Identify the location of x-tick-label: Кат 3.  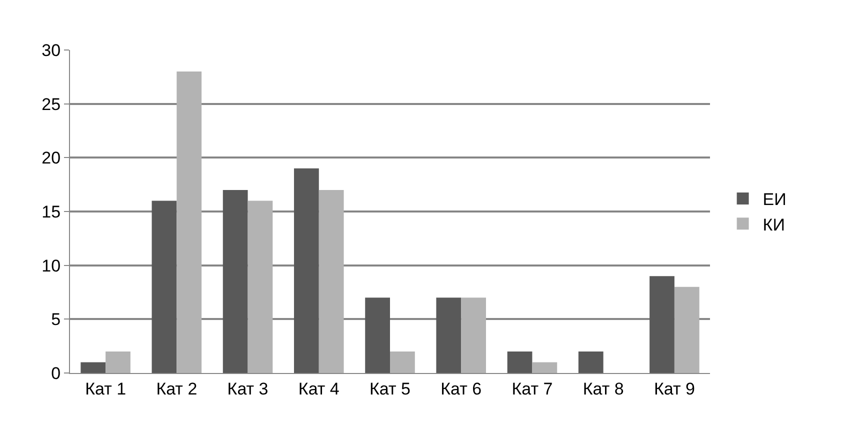
(247, 388).